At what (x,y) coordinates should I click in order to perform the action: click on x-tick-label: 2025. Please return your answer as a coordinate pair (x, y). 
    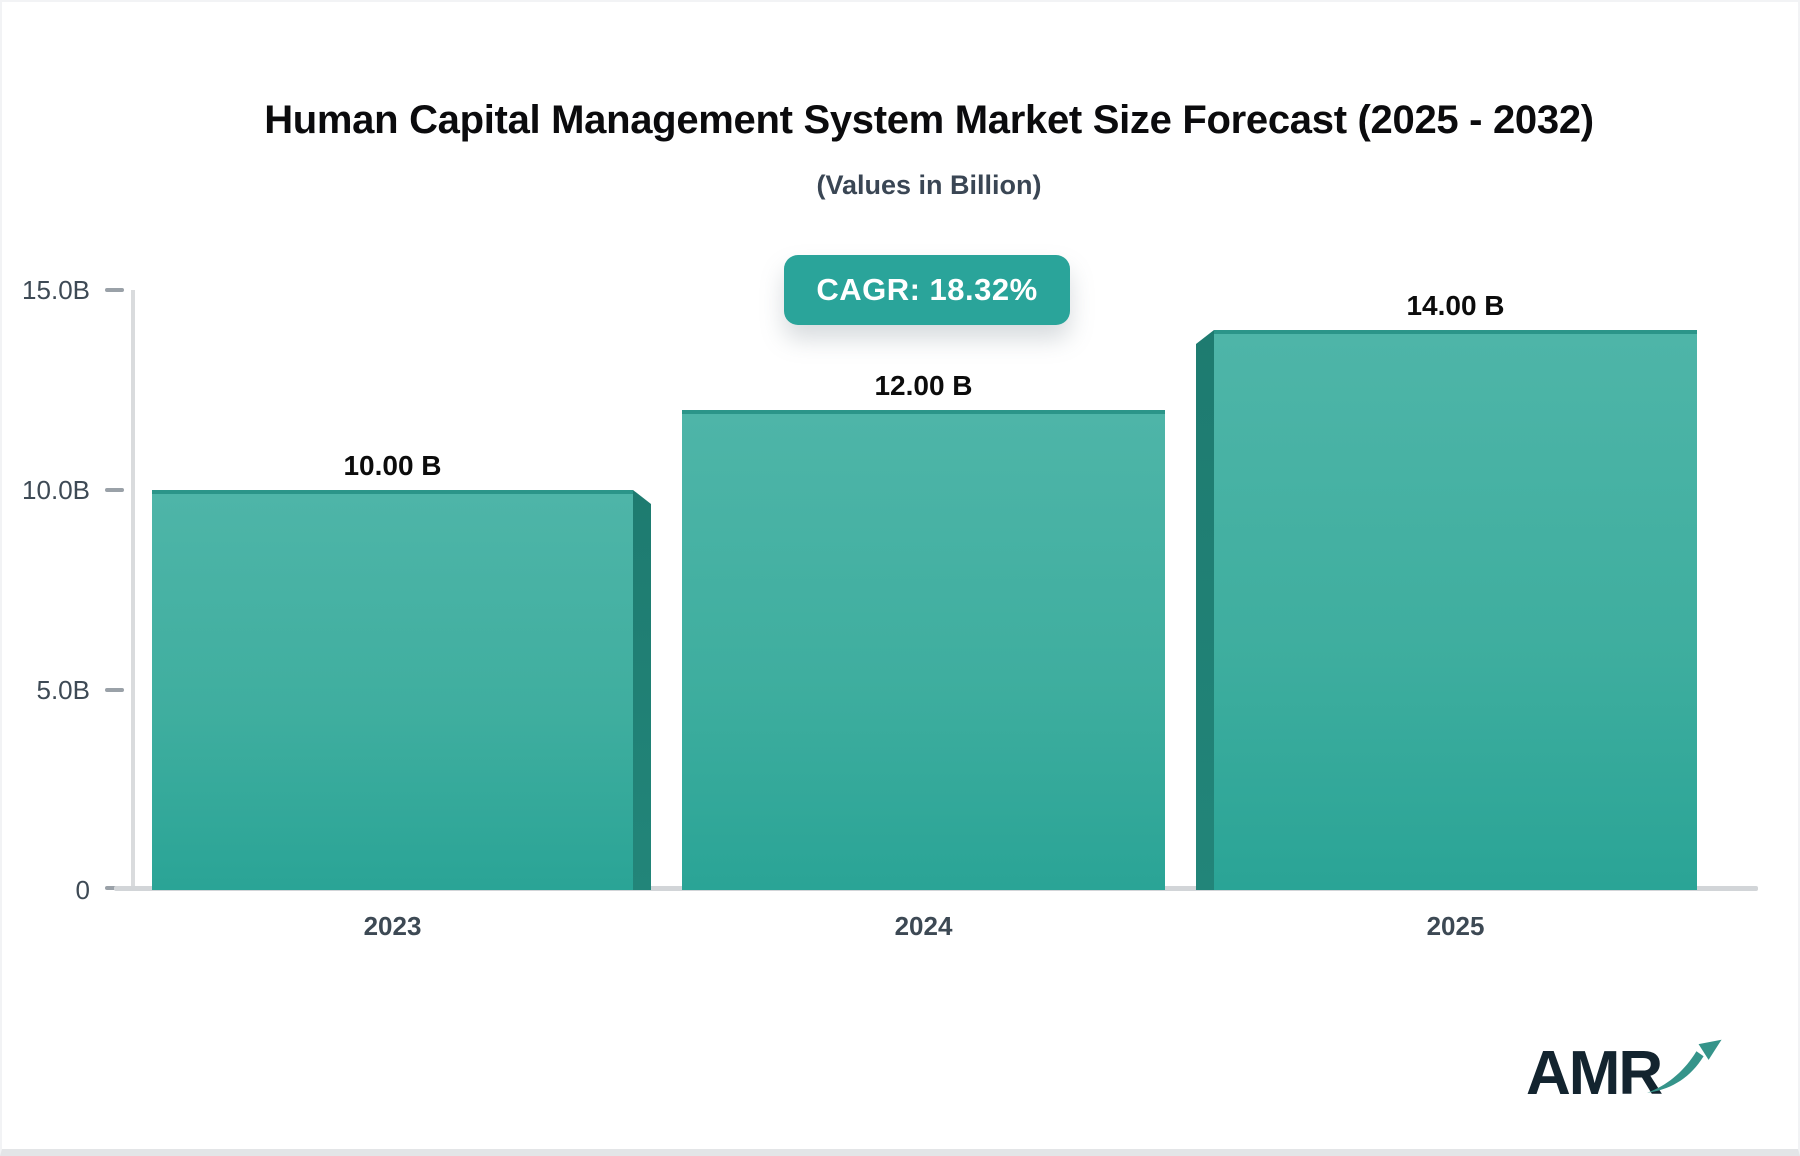
    Looking at the image, I should click on (1455, 926).